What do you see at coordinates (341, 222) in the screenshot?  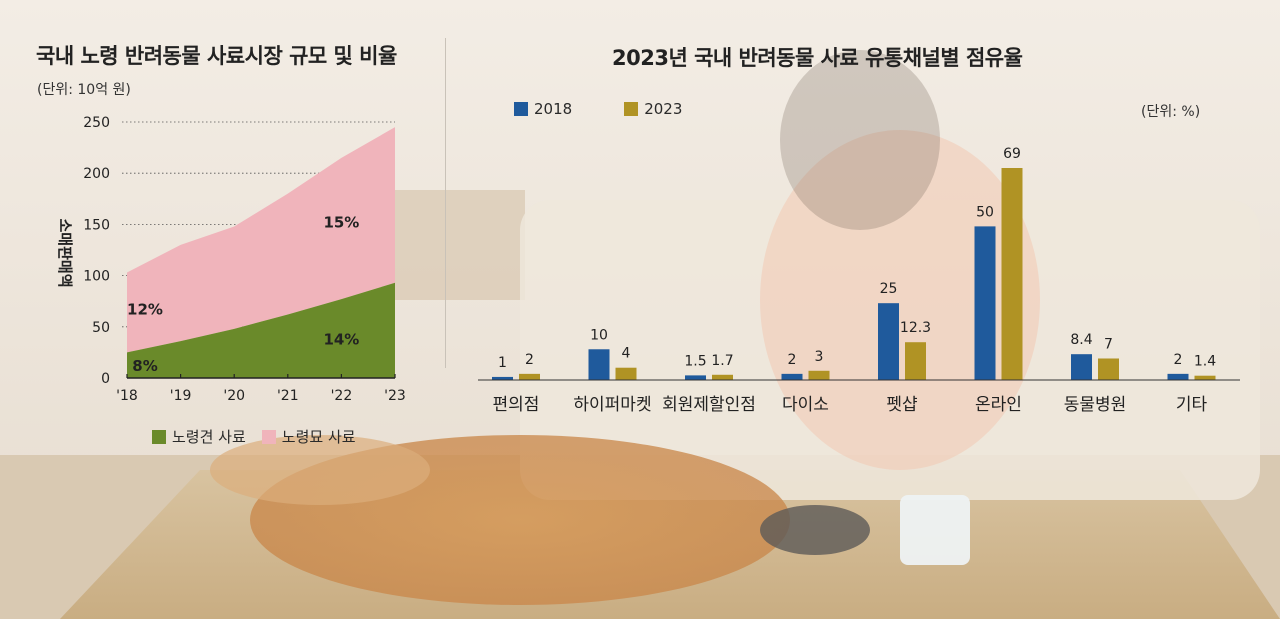 I see `area-annotation: 15%` at bounding box center [341, 222].